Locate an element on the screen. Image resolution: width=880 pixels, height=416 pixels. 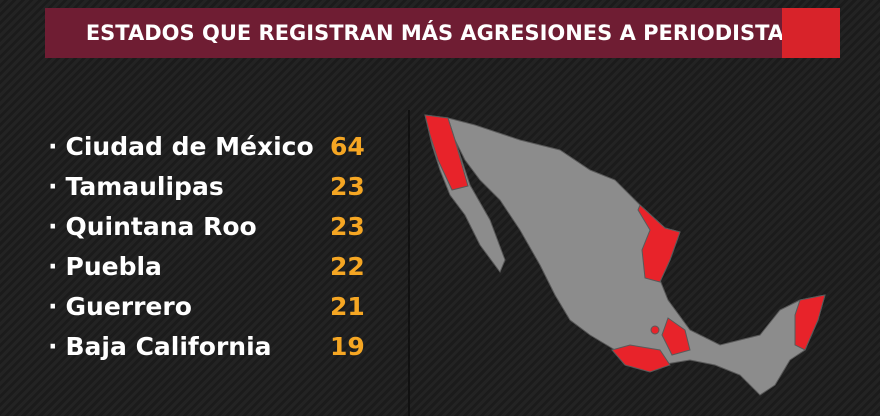
logo is located at coordinates (811, 33).